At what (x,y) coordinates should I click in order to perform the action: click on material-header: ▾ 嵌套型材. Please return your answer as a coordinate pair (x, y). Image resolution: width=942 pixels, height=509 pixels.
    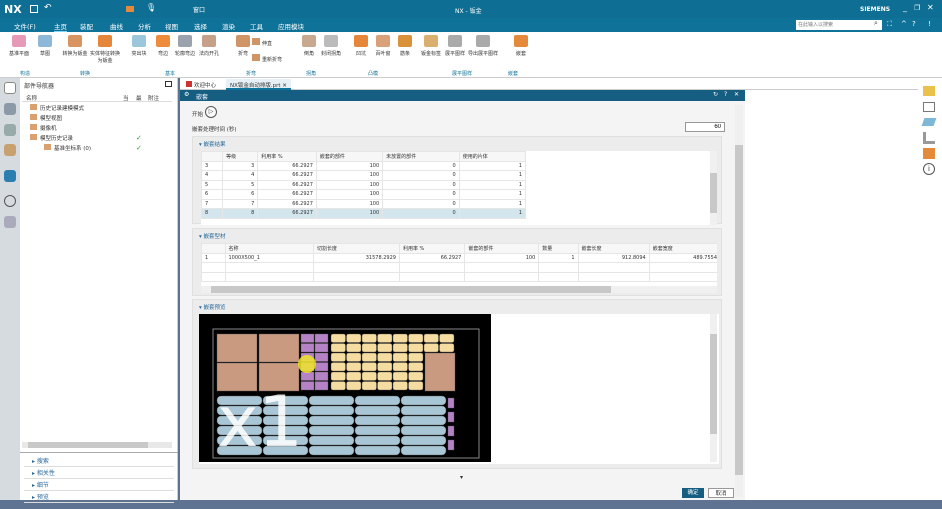
    Looking at the image, I should click on (212, 237).